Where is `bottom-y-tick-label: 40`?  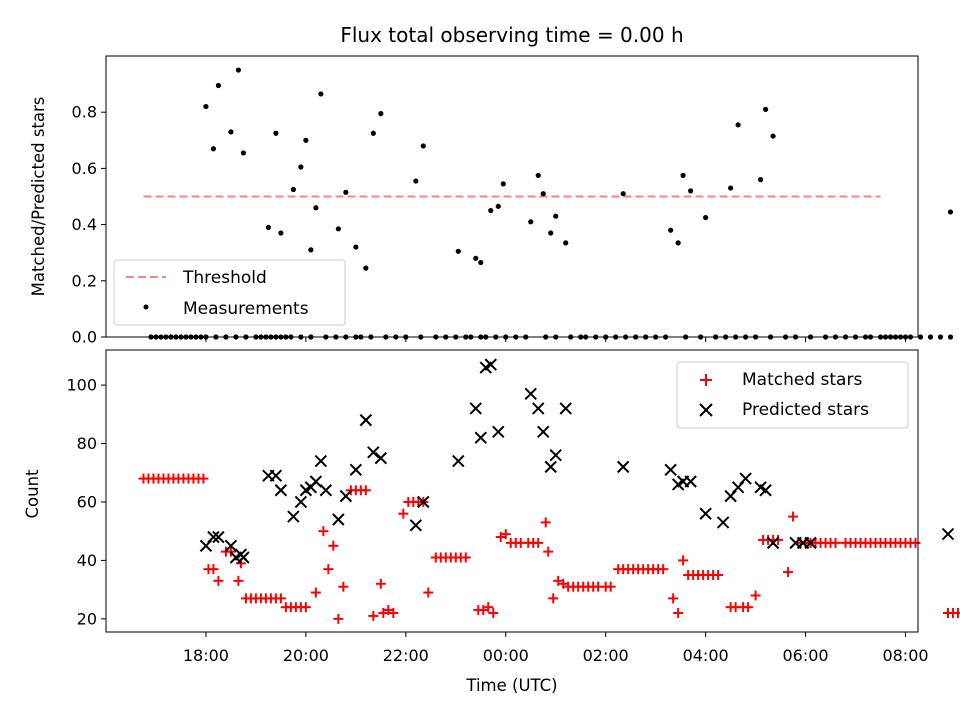 bottom-y-tick-label: 40 is located at coordinates (87, 560).